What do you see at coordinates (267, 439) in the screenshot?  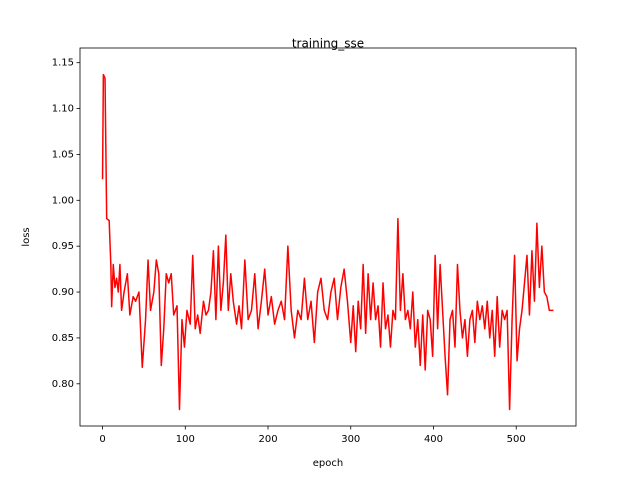 I see `x-tick-label: 200` at bounding box center [267, 439].